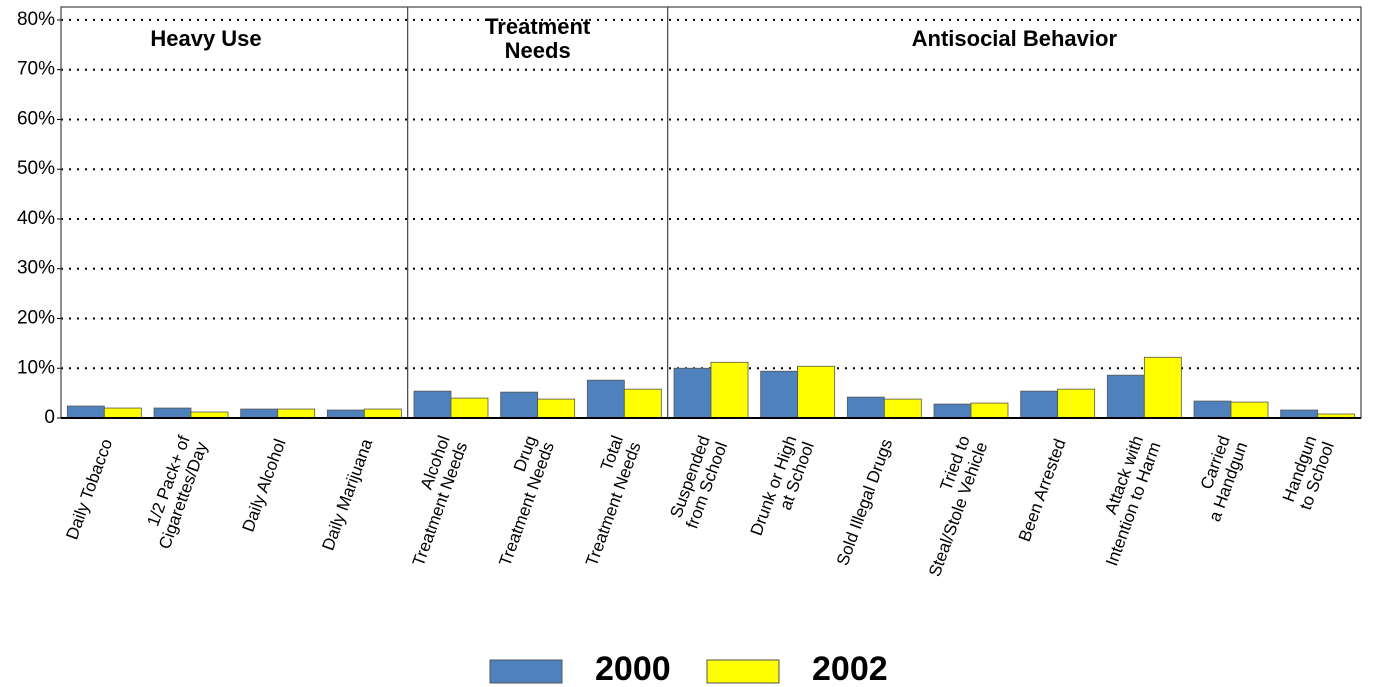 The image size is (1378, 687). What do you see at coordinates (1042, 490) in the screenshot?
I see `x-tick-label: Been Arrested` at bounding box center [1042, 490].